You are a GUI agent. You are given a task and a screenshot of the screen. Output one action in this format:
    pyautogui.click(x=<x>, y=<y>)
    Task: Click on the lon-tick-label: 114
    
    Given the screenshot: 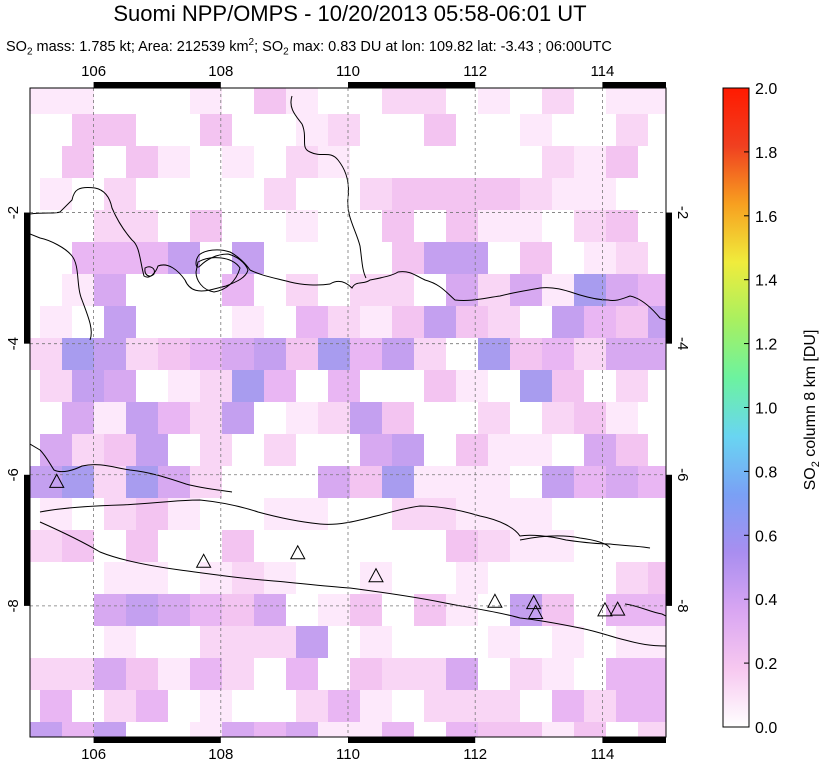 What is the action you would take?
    pyautogui.click(x=602, y=71)
    